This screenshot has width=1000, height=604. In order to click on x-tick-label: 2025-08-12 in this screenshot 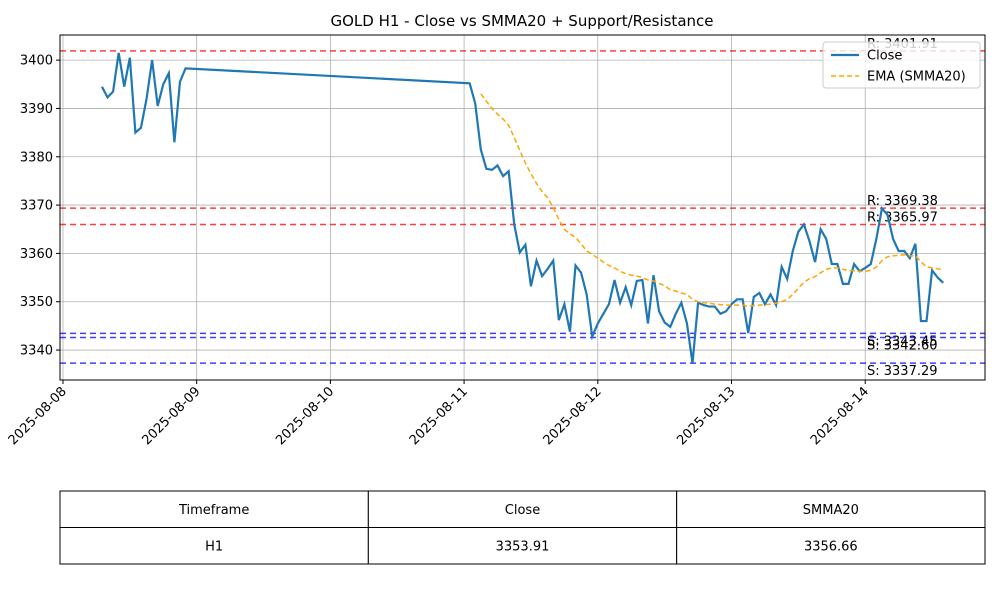, I will do `click(573, 416)`.